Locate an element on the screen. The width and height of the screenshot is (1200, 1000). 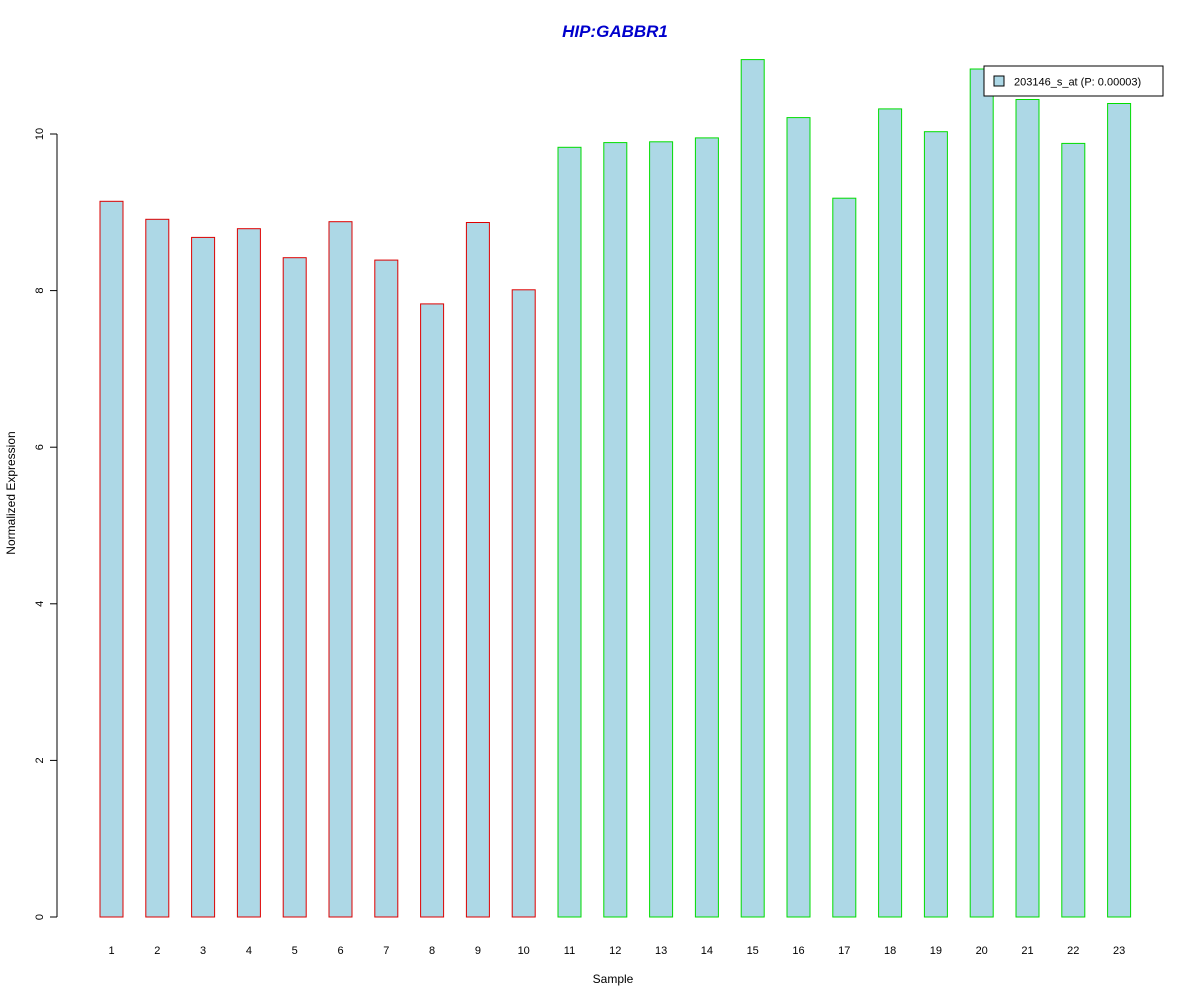
x-tick-label: 5 is located at coordinates (295, 951).